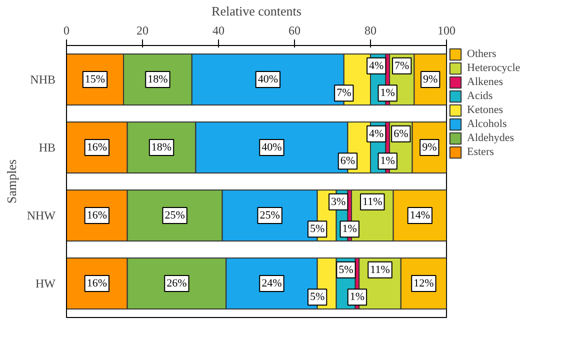 This screenshot has height=350, width=588. I want to click on legend-label: Acids, so click(480, 96).